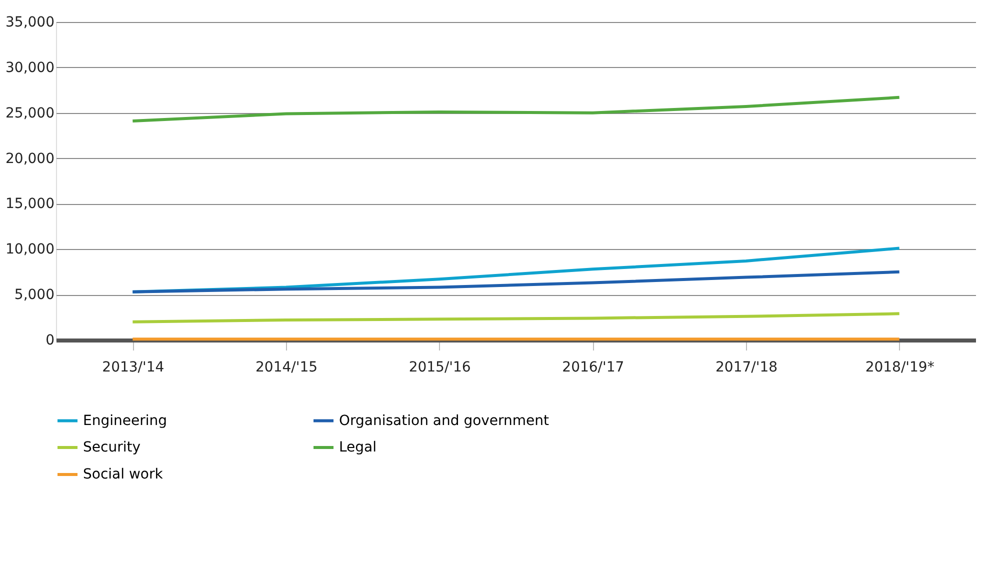  What do you see at coordinates (899, 368) in the screenshot?
I see `x-tick-label: 2018/'19*` at bounding box center [899, 368].